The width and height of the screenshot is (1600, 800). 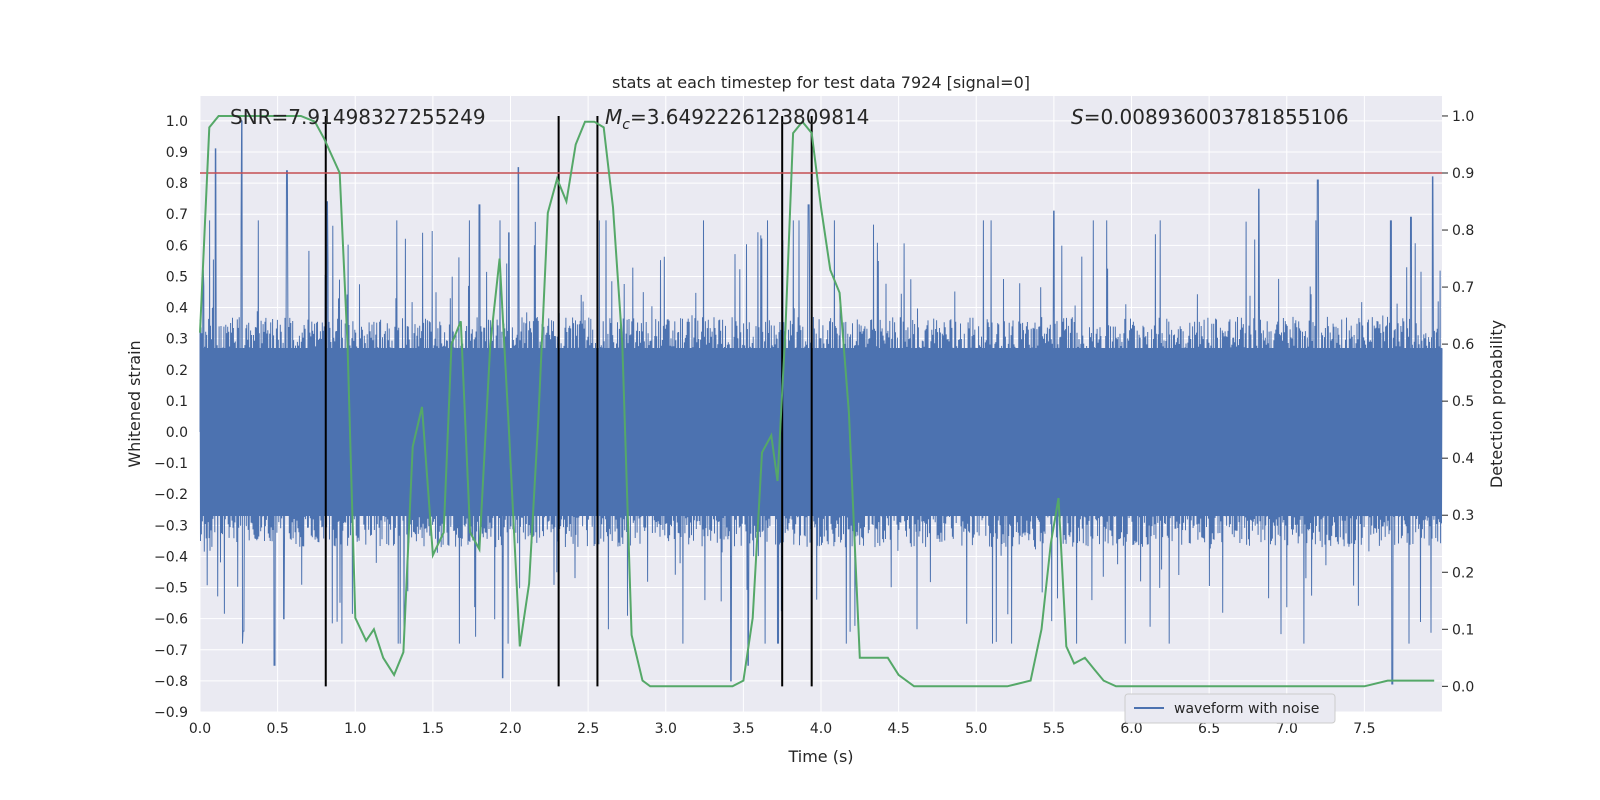 What do you see at coordinates (177, 277) in the screenshot?
I see `y-tick-label: 0.5` at bounding box center [177, 277].